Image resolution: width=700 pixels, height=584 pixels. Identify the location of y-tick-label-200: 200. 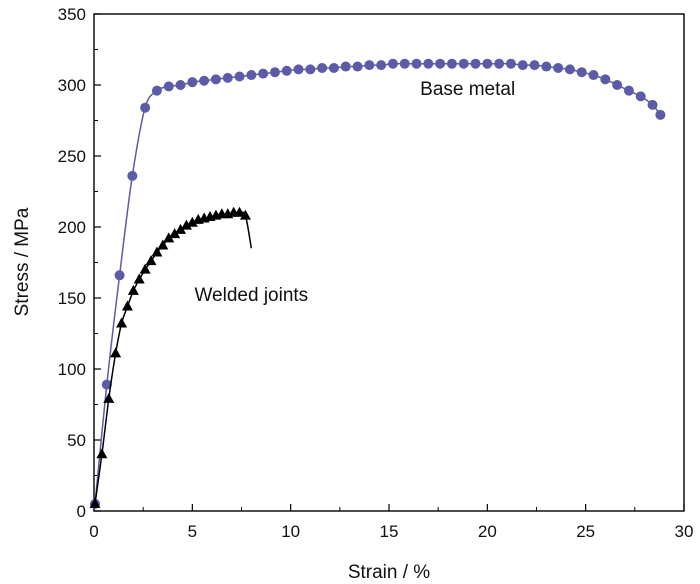
(72, 227).